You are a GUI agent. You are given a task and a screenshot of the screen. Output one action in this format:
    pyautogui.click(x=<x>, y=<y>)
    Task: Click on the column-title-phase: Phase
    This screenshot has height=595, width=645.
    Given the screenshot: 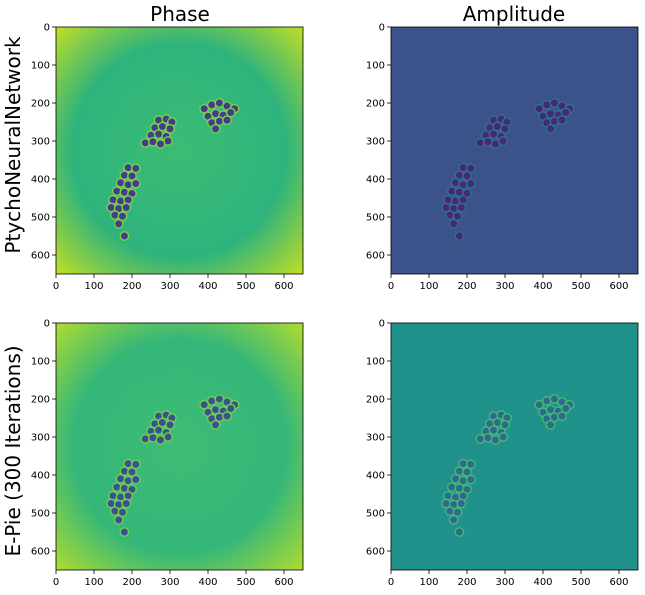 What is the action you would take?
    pyautogui.click(x=180, y=14)
    